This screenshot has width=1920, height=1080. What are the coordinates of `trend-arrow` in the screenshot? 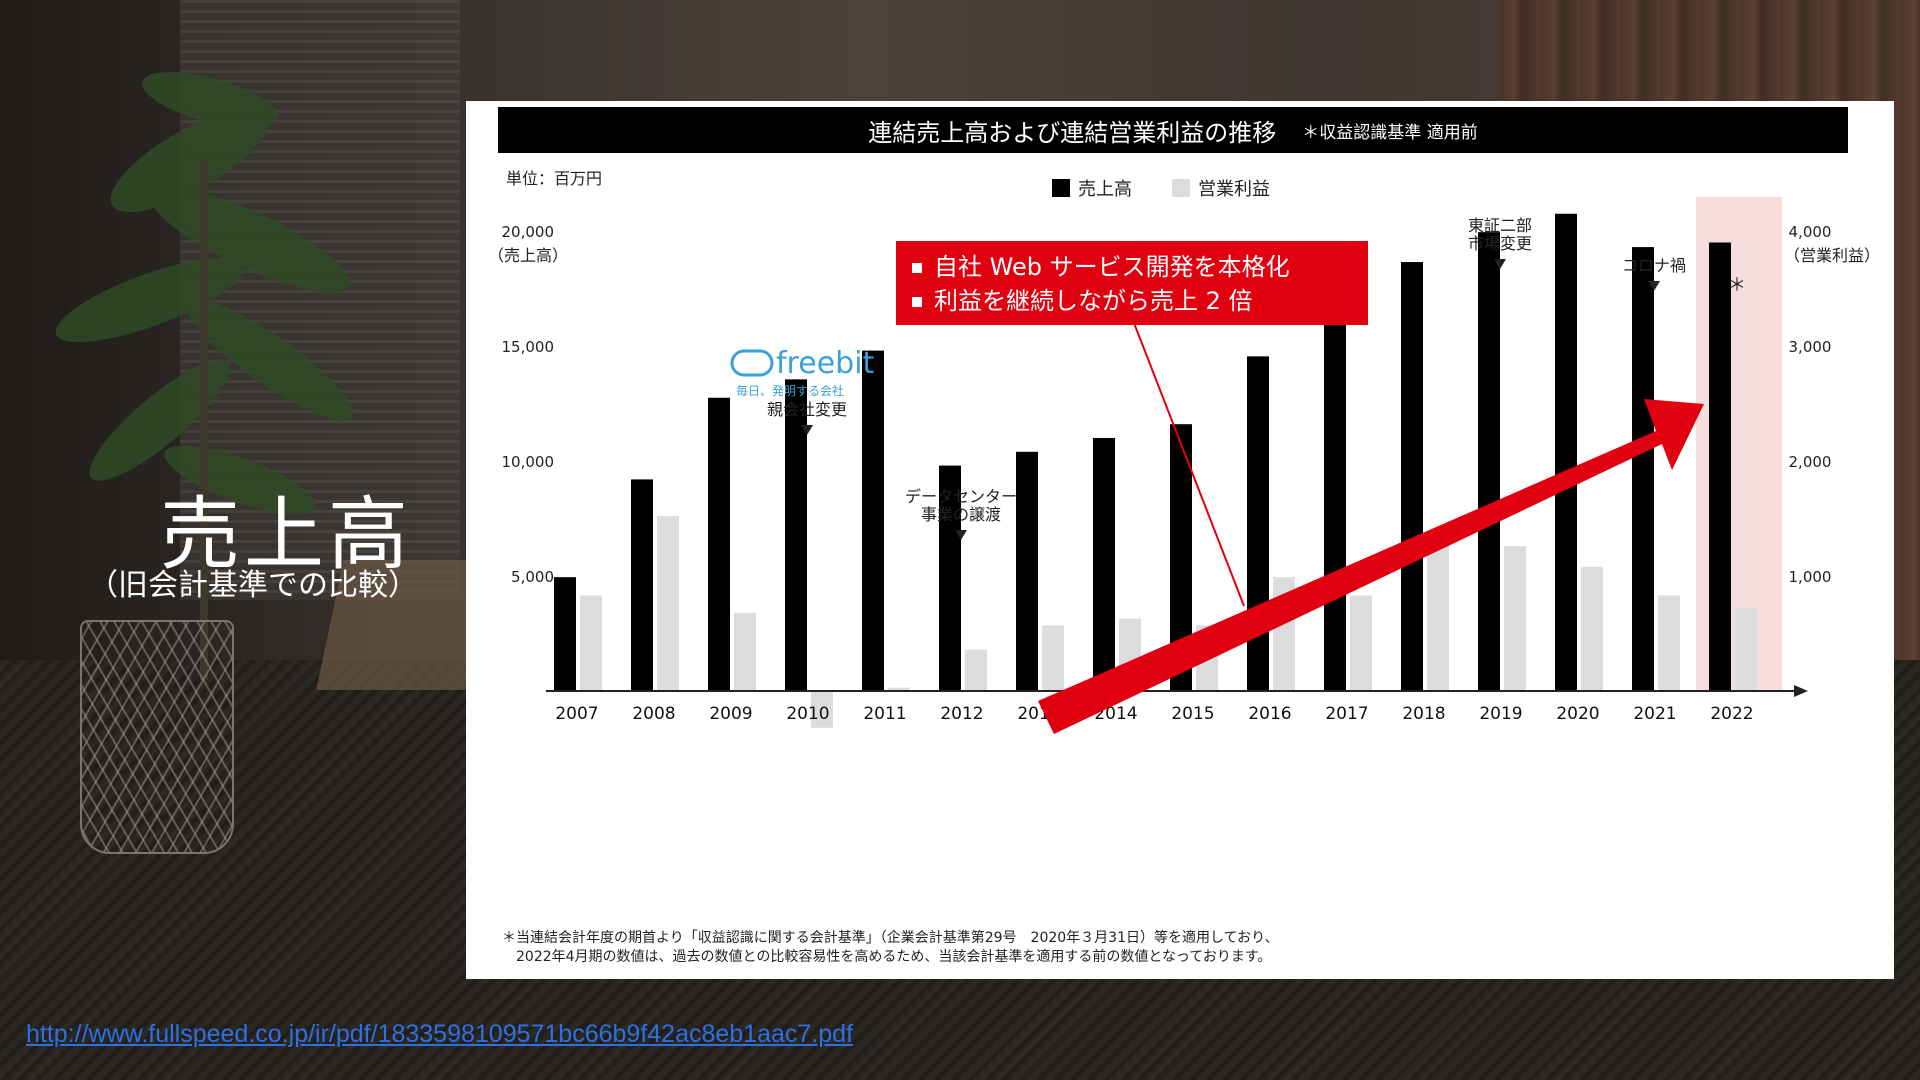 It's located at (1371, 566).